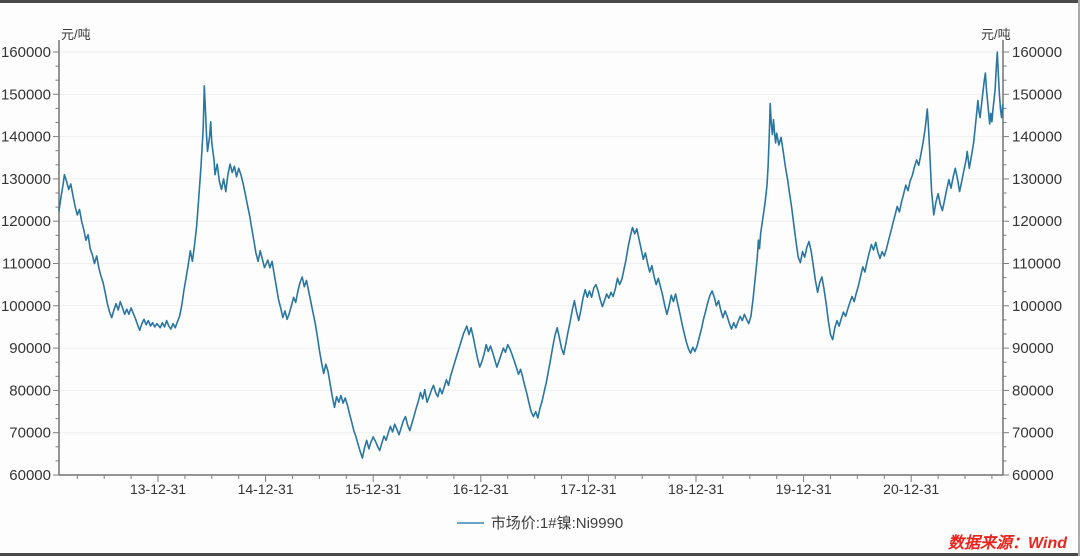 The width and height of the screenshot is (1080, 556). I want to click on y-axis-label-right: 60000, so click(1033, 475).